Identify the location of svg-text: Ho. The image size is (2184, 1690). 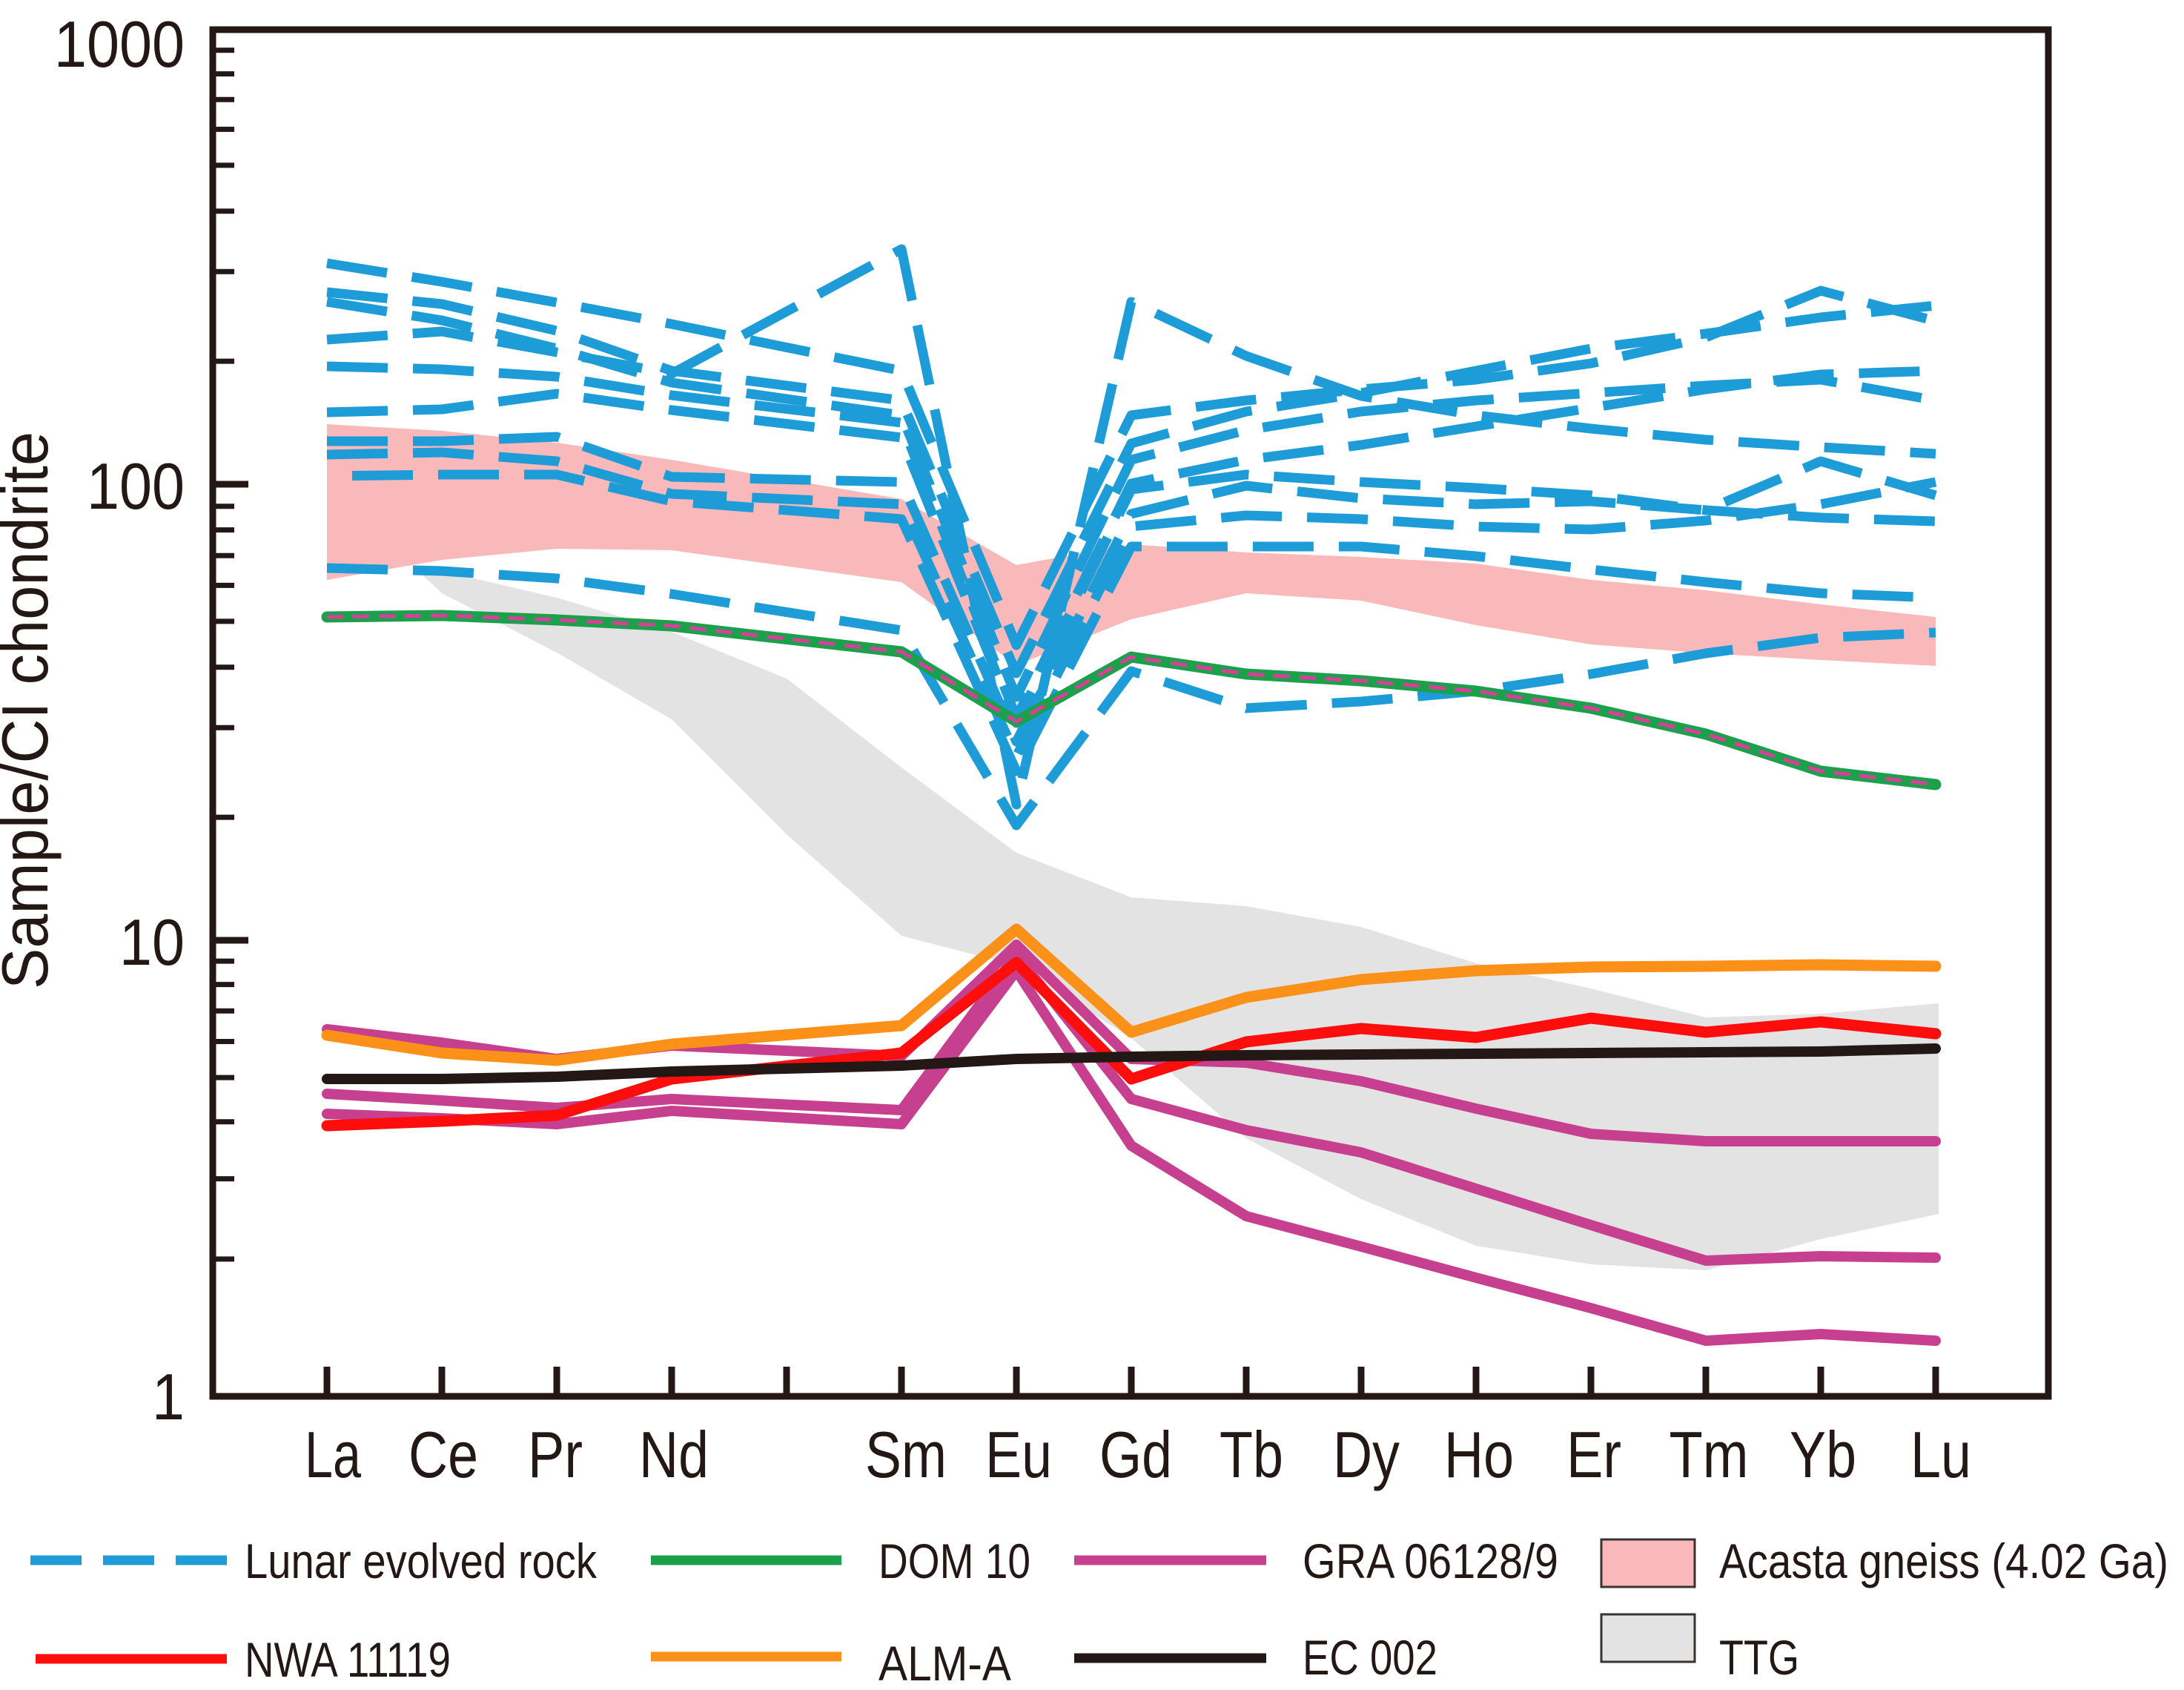
(1479, 1454).